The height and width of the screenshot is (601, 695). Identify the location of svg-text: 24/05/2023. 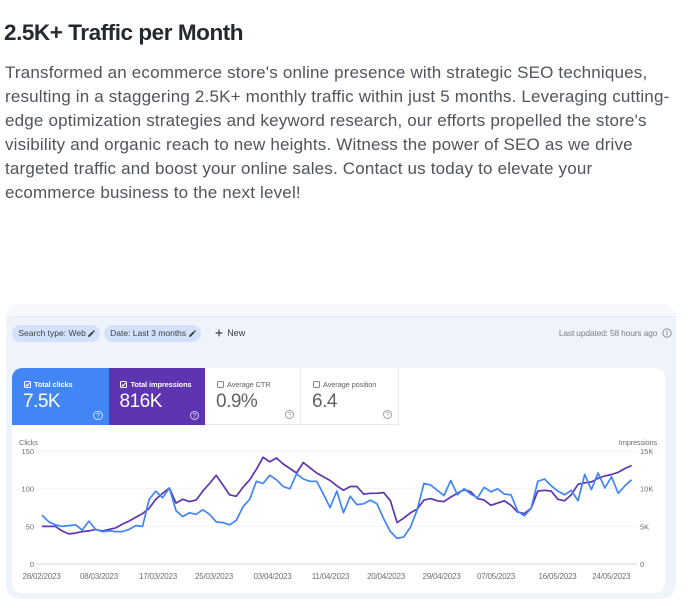
(611, 576).